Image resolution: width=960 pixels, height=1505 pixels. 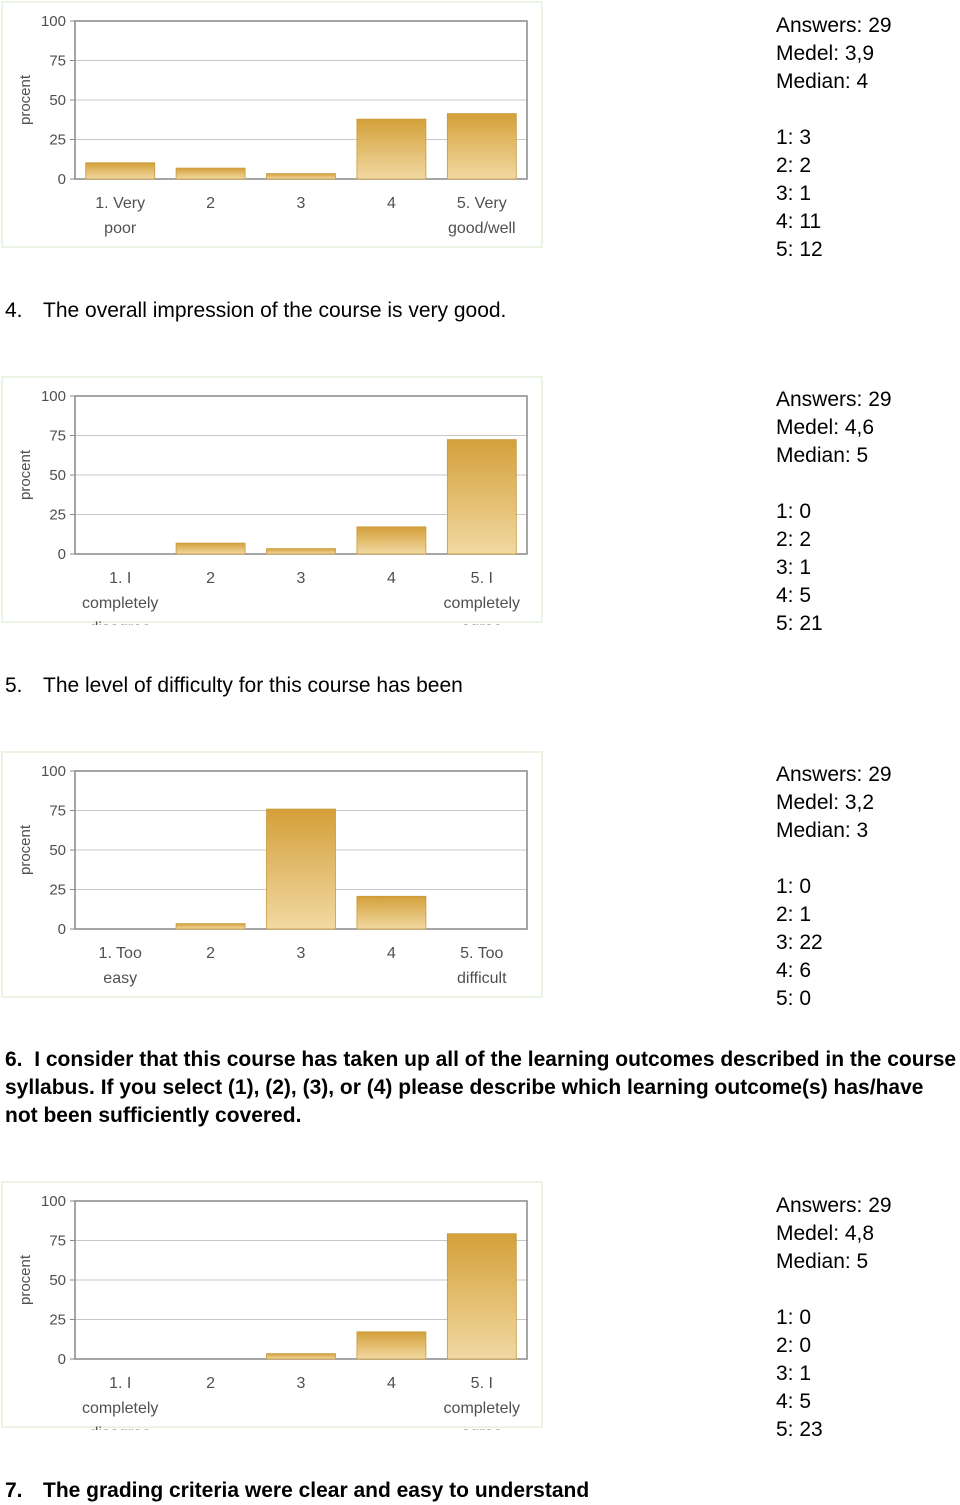 I want to click on stat-median: Median: 4, so click(x=822, y=81).